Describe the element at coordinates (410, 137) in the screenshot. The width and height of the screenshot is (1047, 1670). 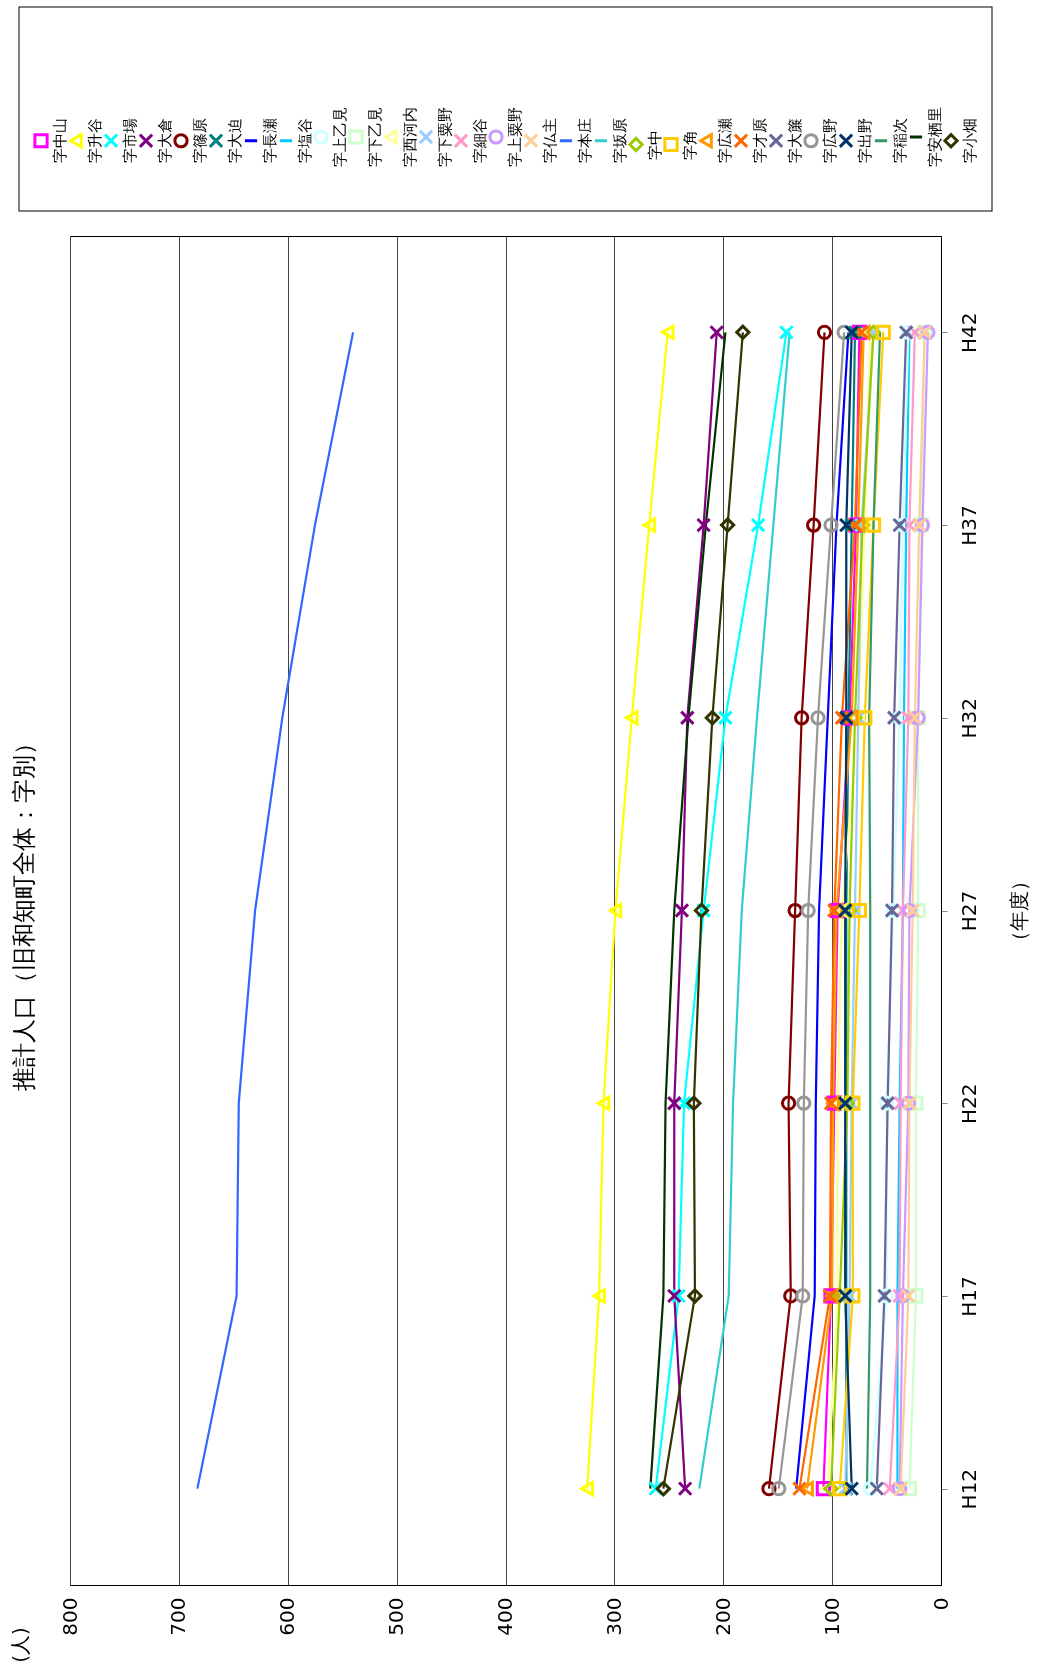
I see `legend-label: 字西河内` at that location.